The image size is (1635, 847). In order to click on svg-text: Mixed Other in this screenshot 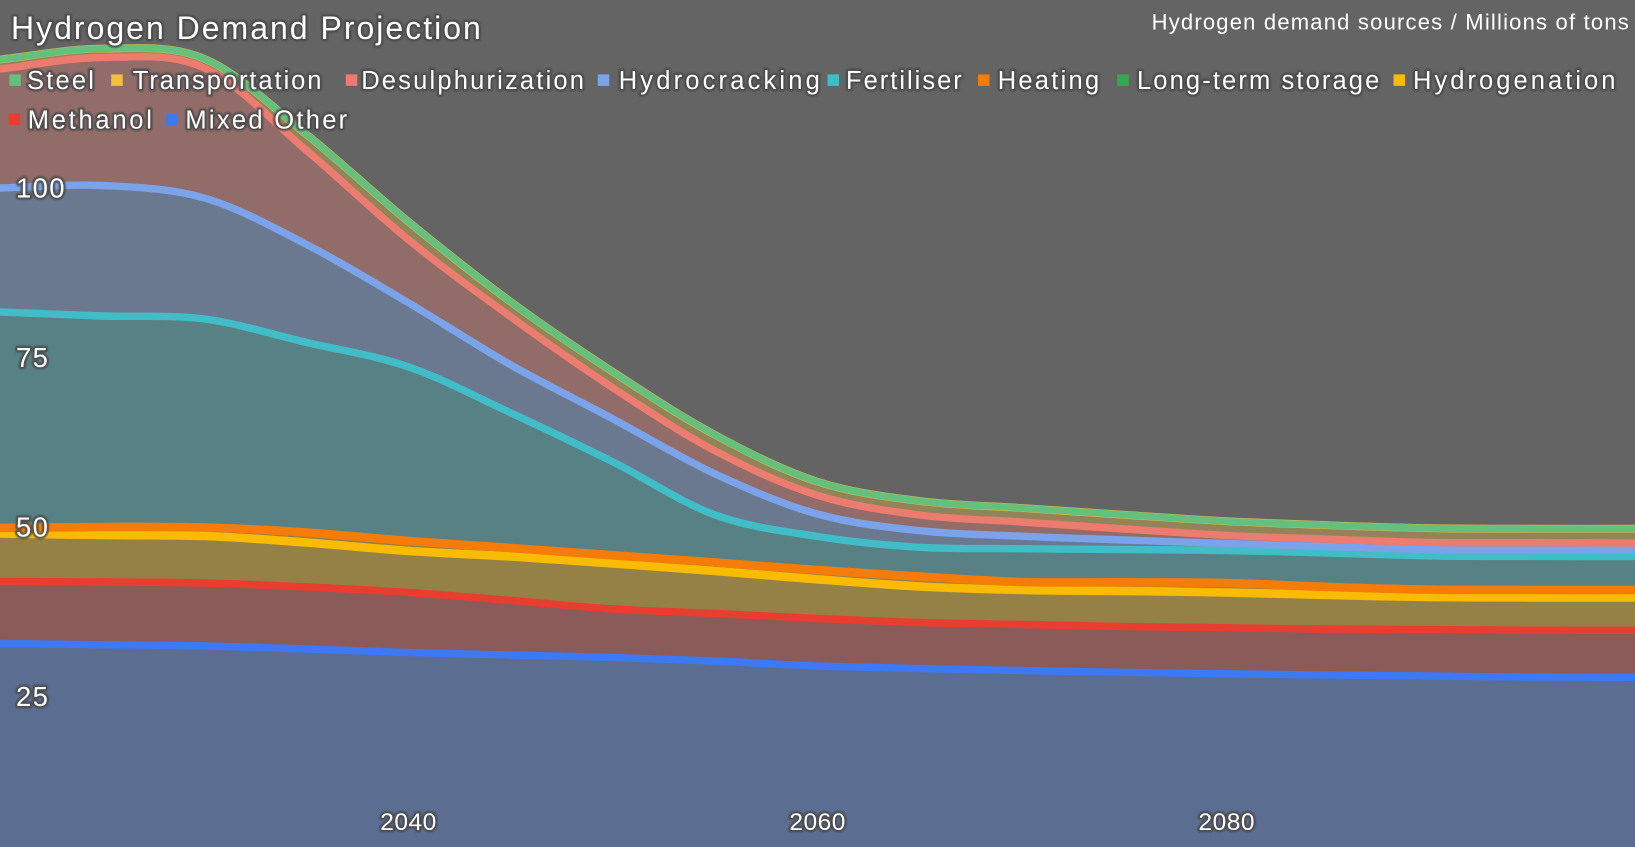, I will do `click(267, 120)`.